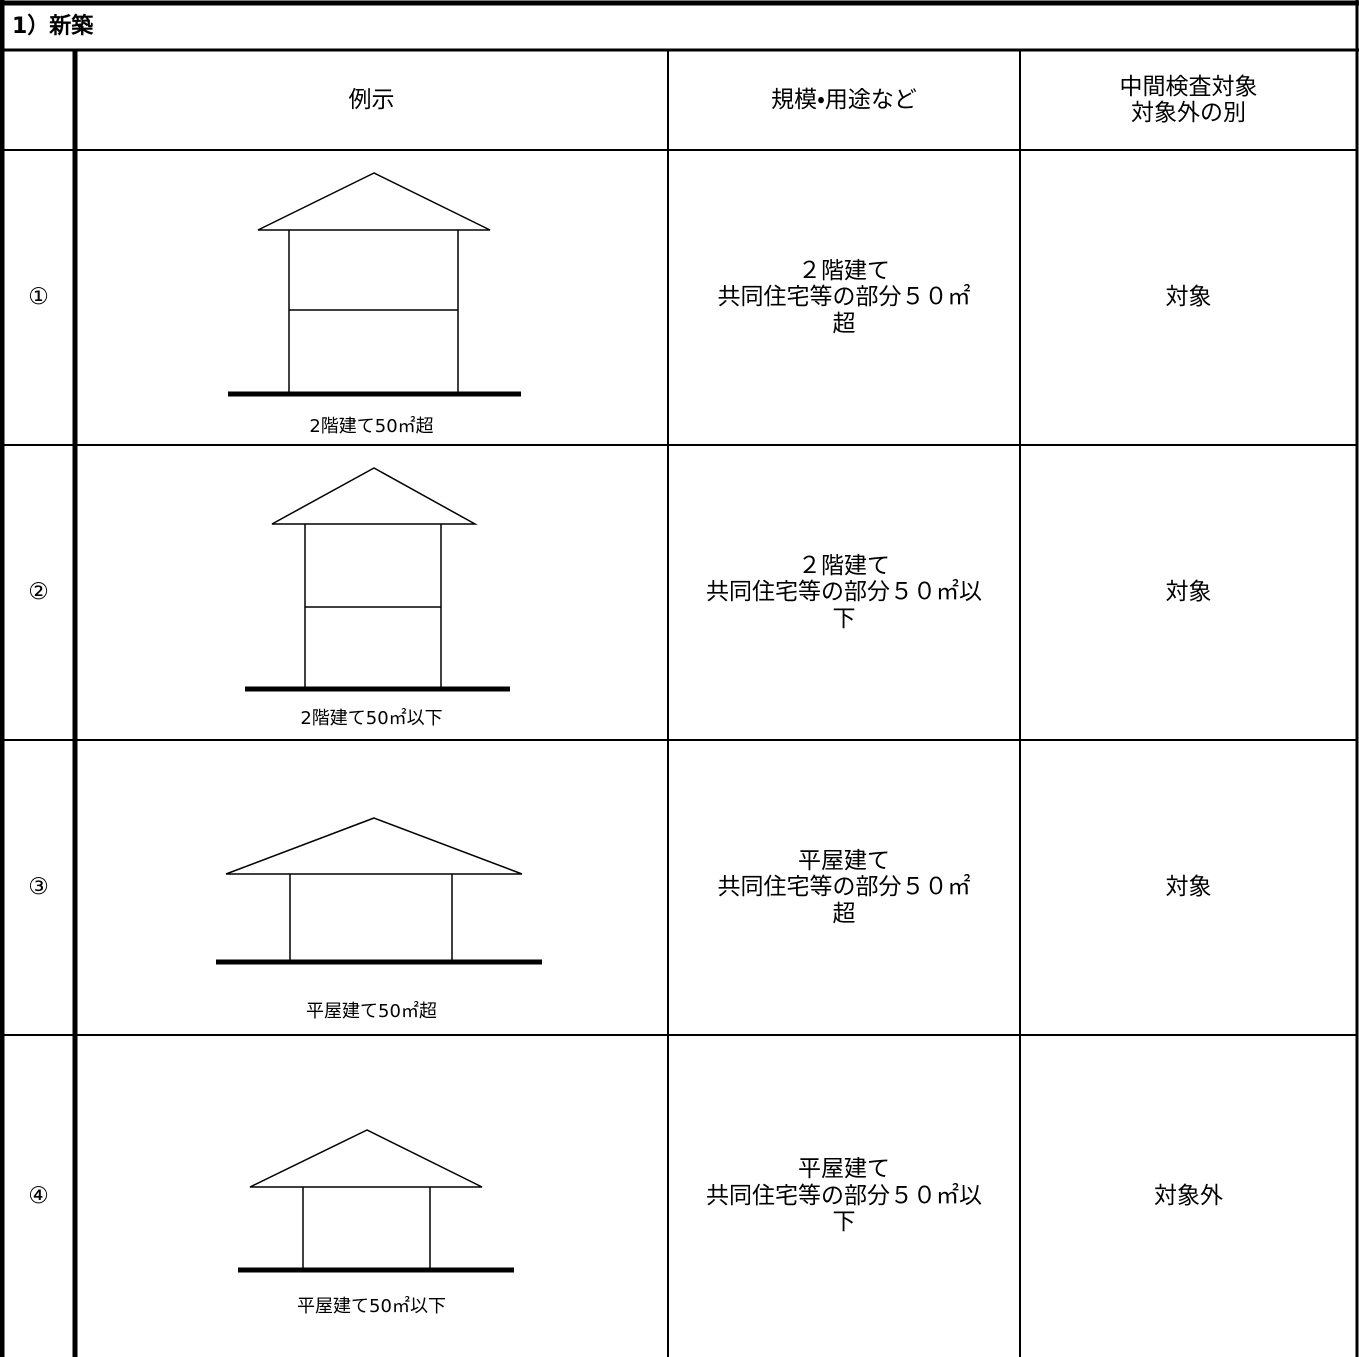 The image size is (1359, 1357). Describe the element at coordinates (371, 1011) in the screenshot. I see `figure-caption: 平屋建て50㎡超` at that location.